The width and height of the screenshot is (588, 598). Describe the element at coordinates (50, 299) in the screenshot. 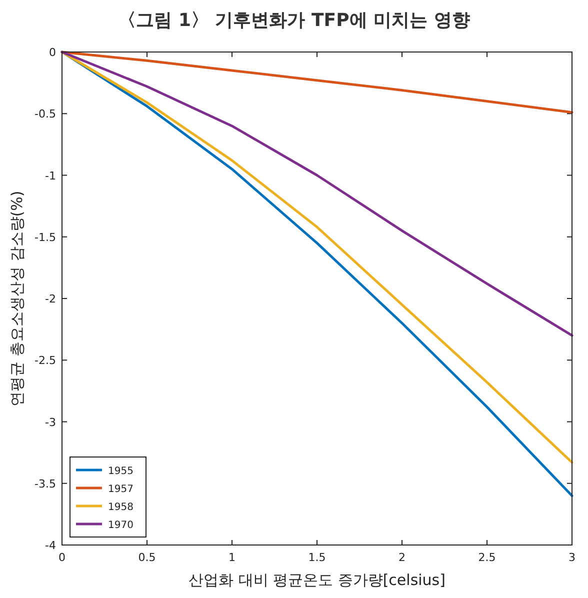

I see `y-tick-label: -2` at that location.